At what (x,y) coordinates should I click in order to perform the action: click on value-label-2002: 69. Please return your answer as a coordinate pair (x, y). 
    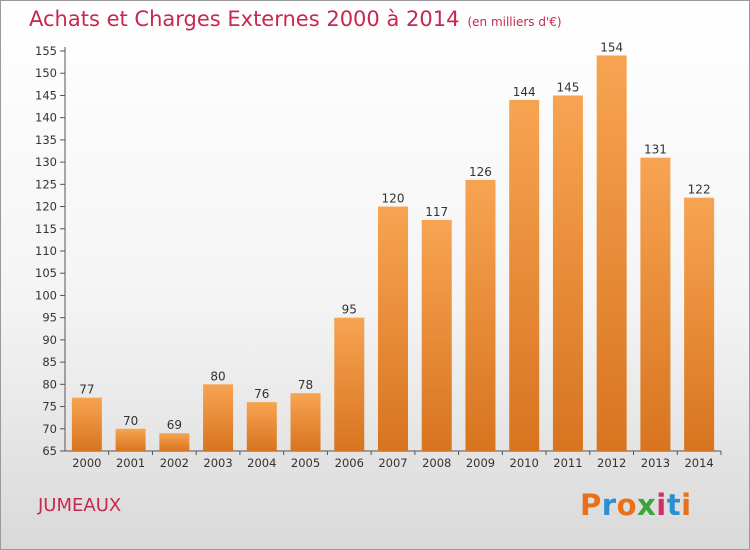
    Looking at the image, I should click on (174, 425).